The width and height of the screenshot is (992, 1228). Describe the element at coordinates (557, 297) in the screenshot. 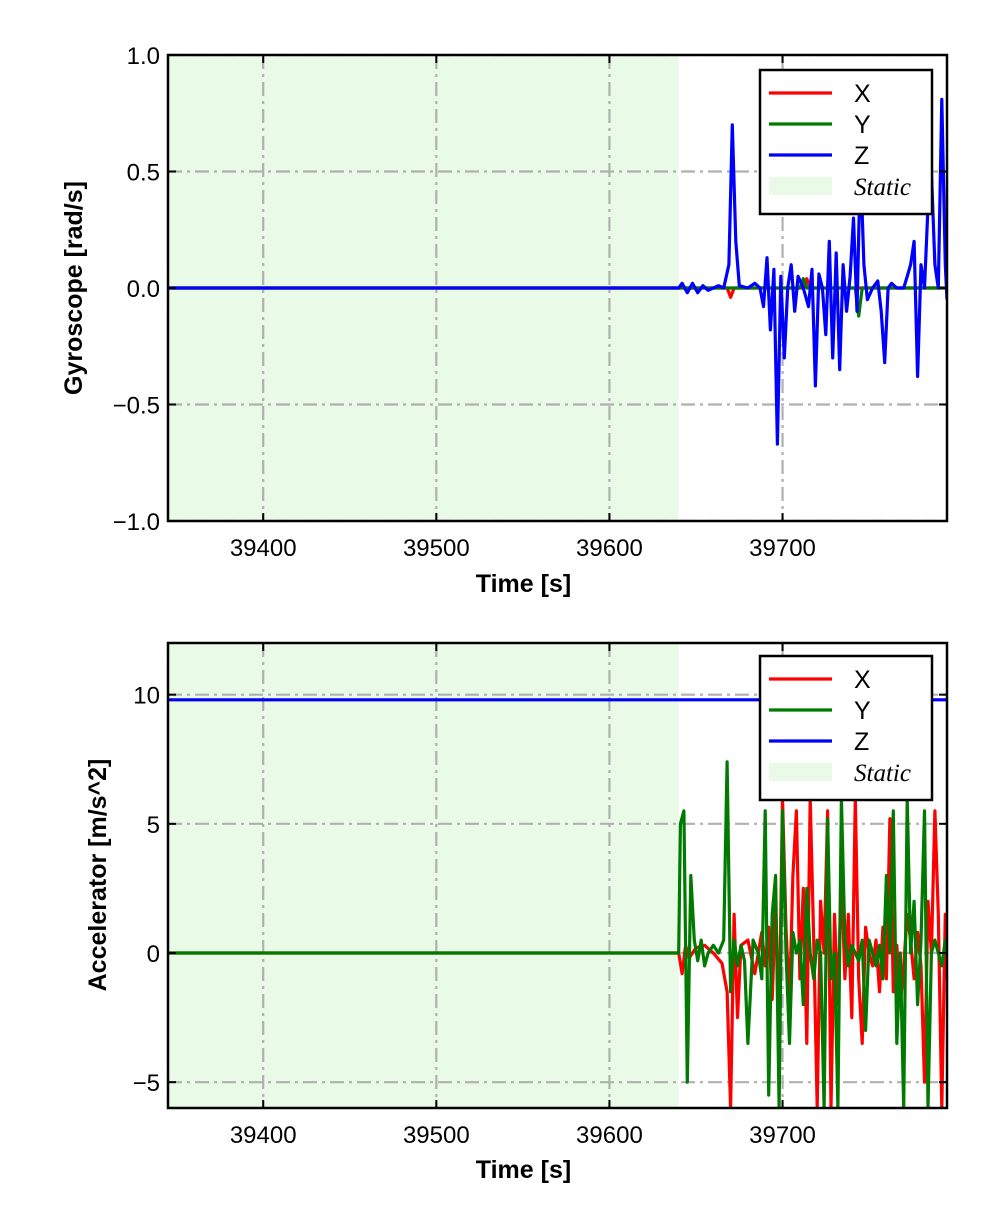

I see `series-line-y` at that location.